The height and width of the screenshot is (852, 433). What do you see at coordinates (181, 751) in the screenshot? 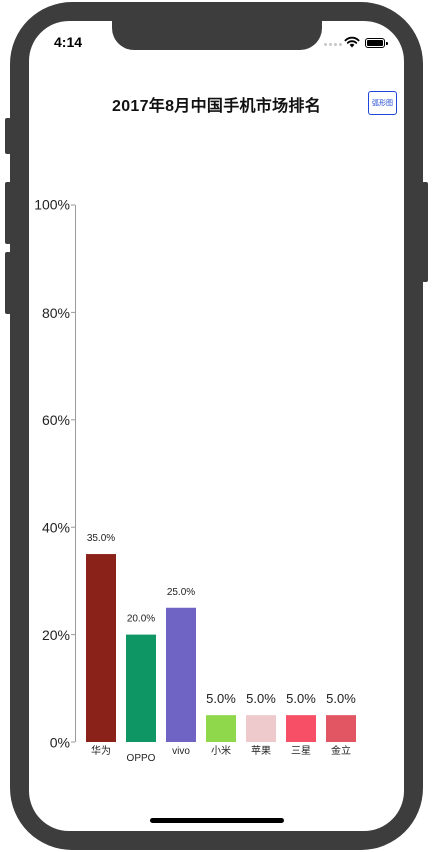
I see `x-tick-label: vivo` at bounding box center [181, 751].